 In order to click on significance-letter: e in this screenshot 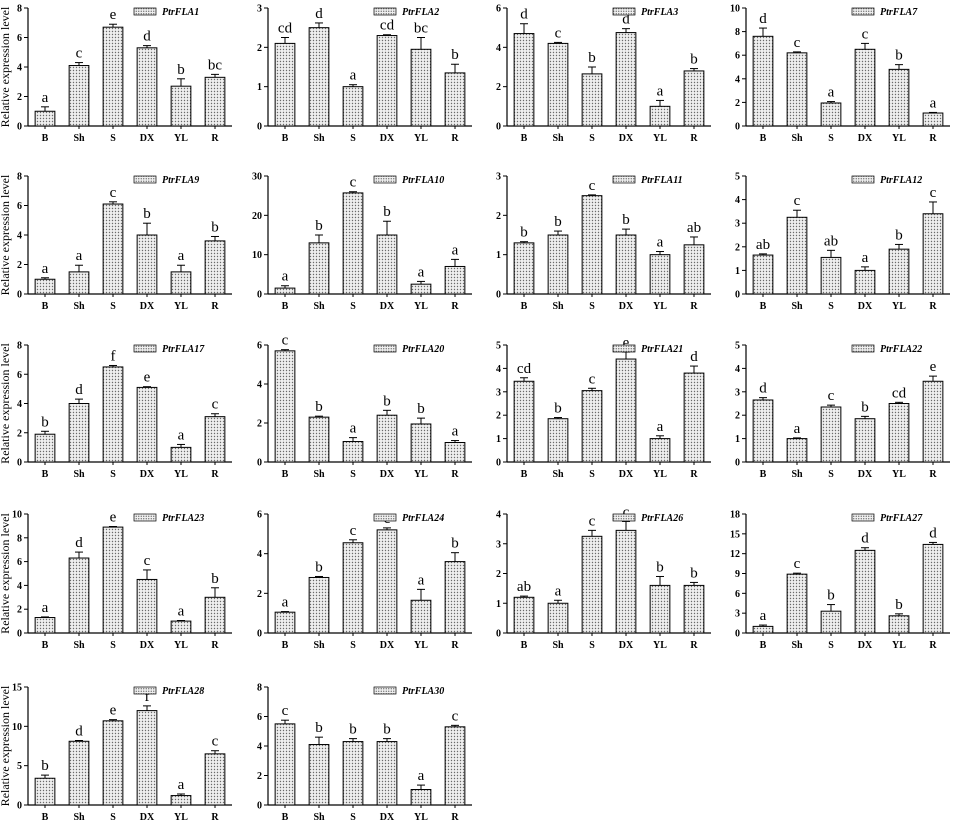, I will do `click(933, 367)`.